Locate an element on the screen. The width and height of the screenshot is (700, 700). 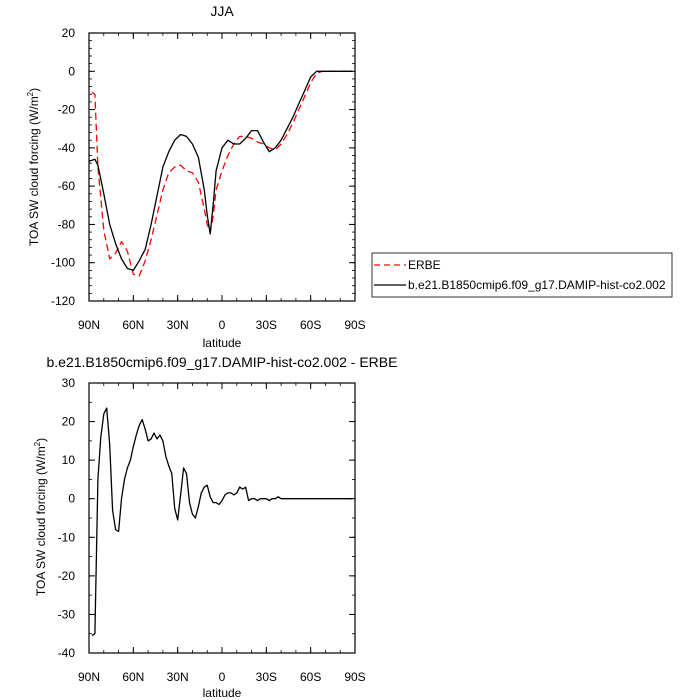
top-y-tick-label: -100 is located at coordinates (63, 263).